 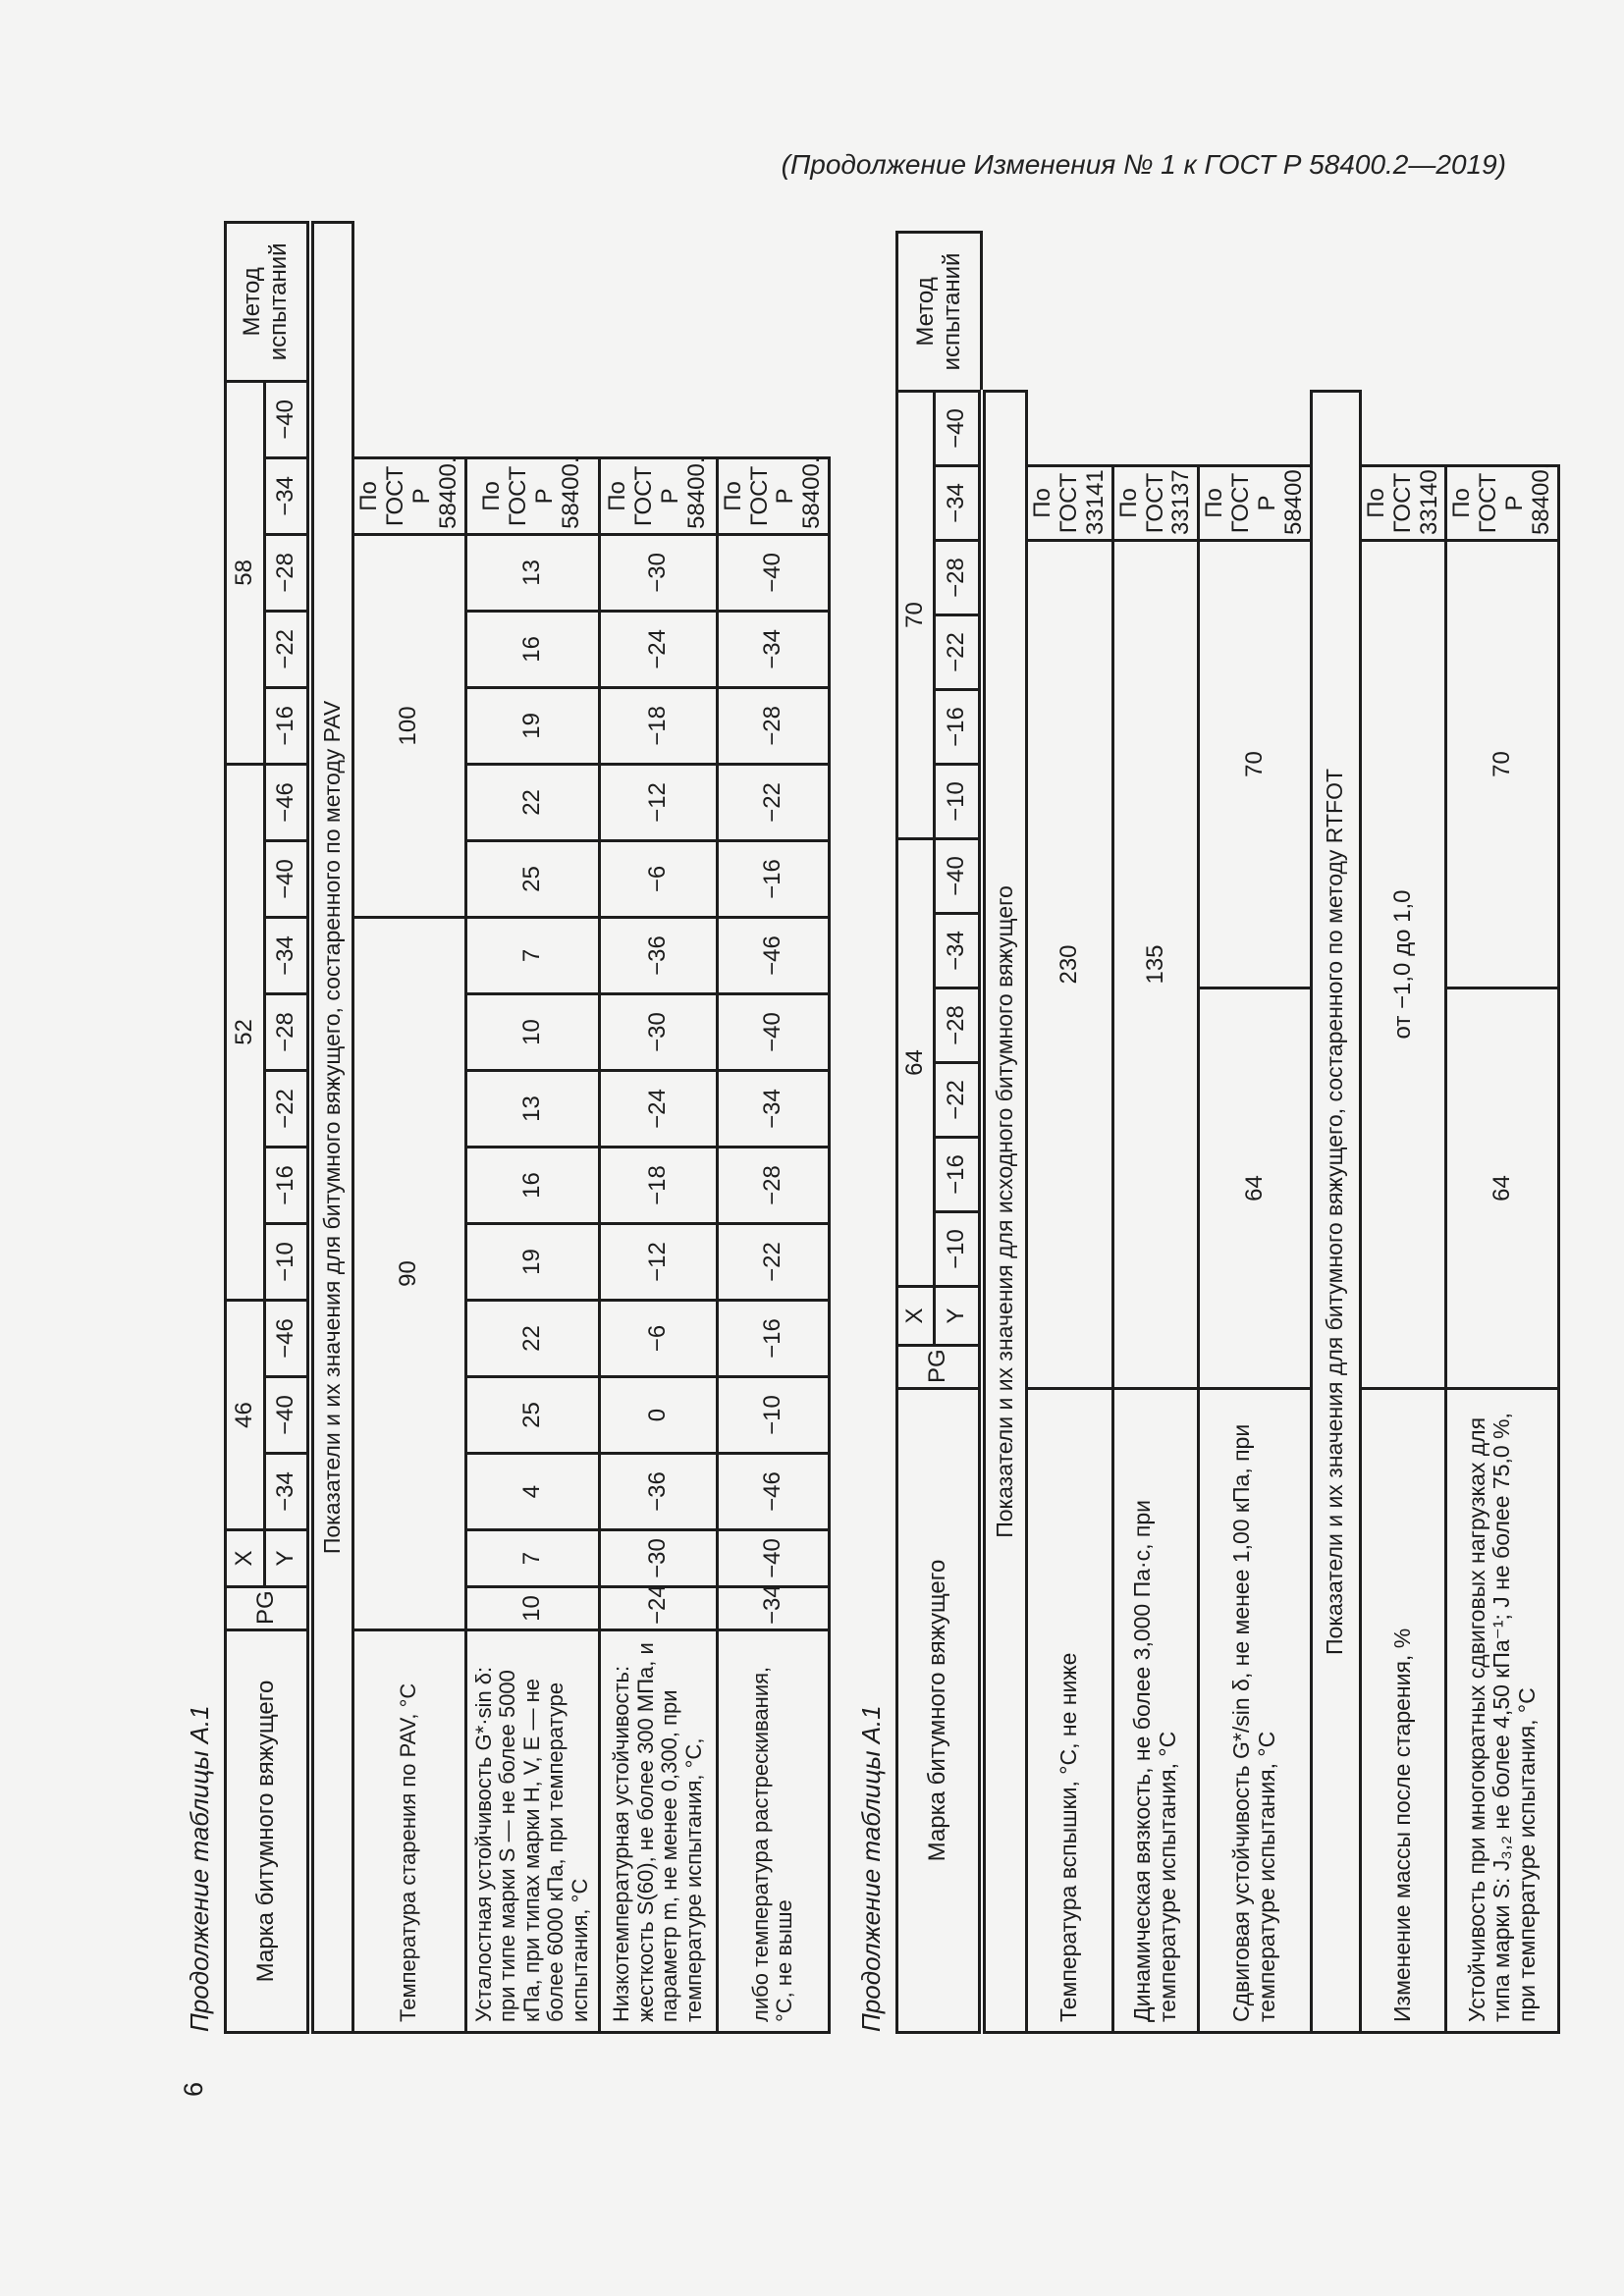 What do you see at coordinates (658, 496) in the screenshot?
I see `method-cell: По ГОСТ Р 58400.8` at bounding box center [658, 496].